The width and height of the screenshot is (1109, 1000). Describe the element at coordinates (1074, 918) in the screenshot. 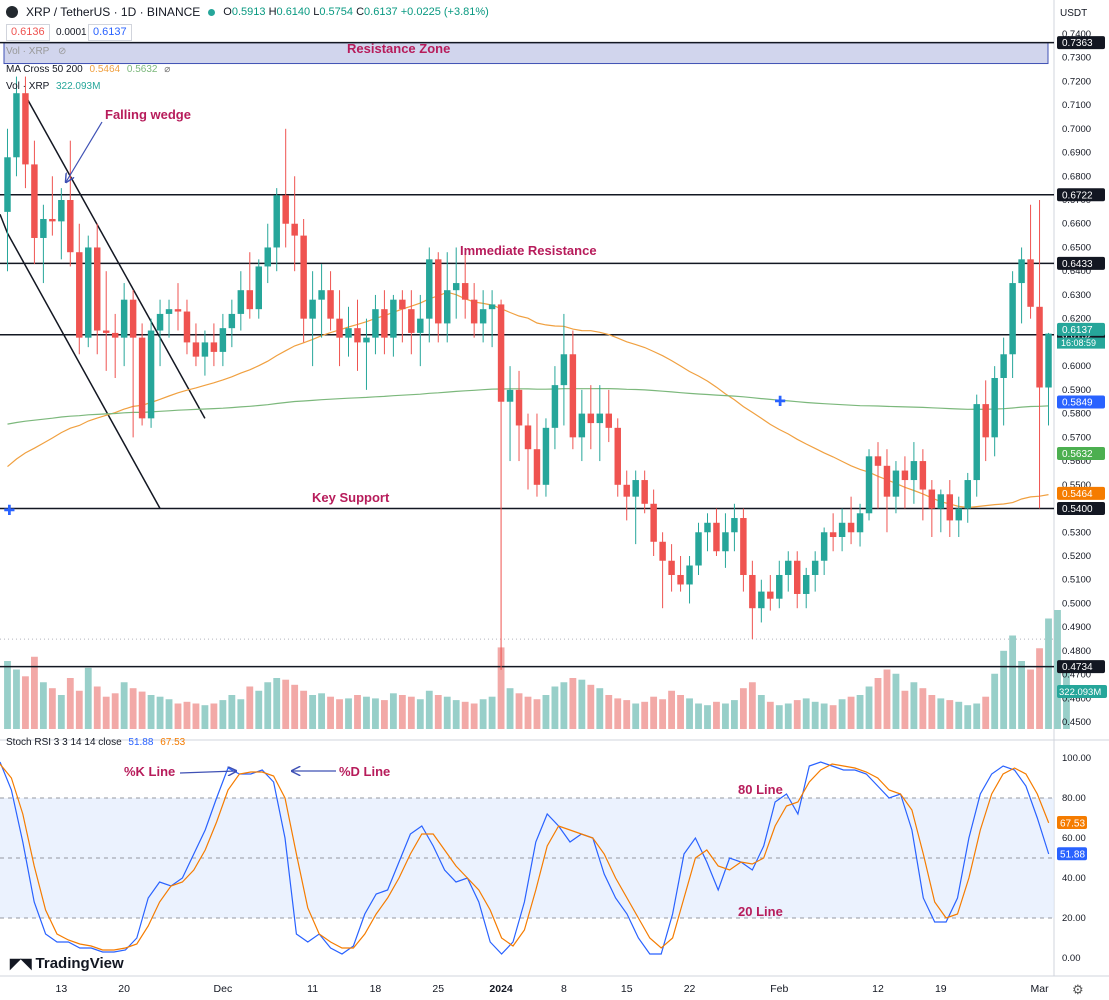

I see `stoch-tick-label: 20.00` at that location.